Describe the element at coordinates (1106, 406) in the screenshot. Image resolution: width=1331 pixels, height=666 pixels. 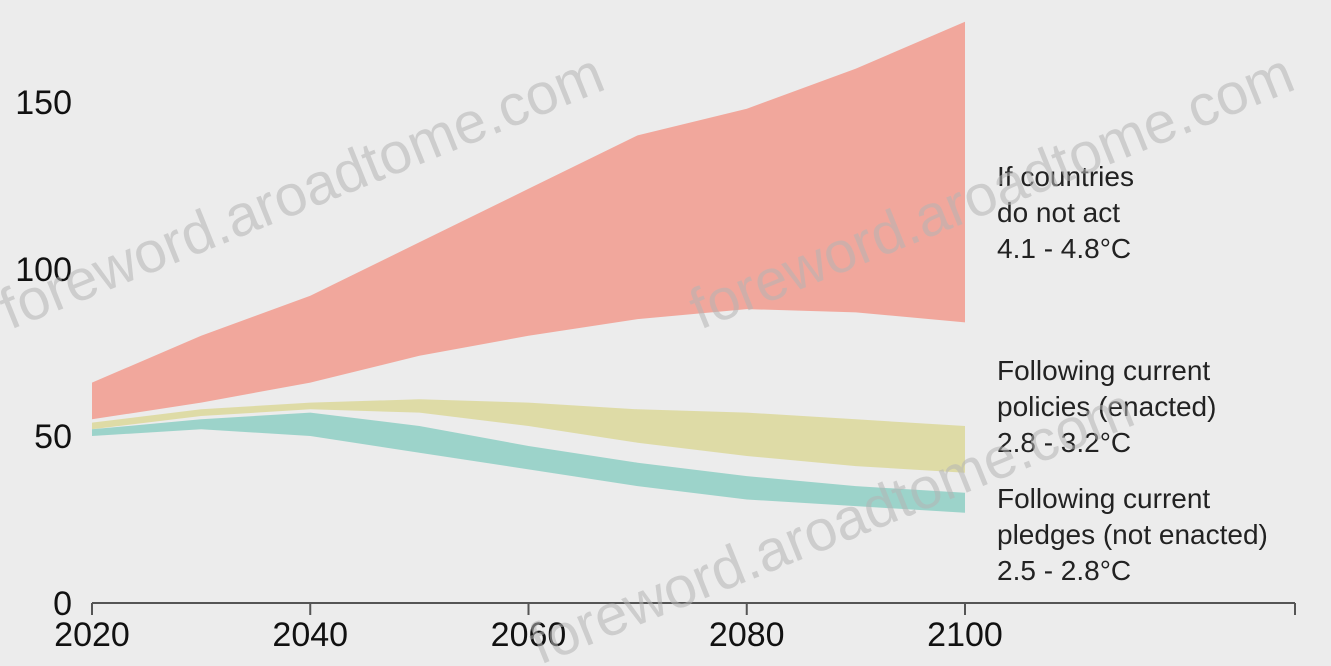
I see `scenario-label-line: policies (enacted)` at that location.